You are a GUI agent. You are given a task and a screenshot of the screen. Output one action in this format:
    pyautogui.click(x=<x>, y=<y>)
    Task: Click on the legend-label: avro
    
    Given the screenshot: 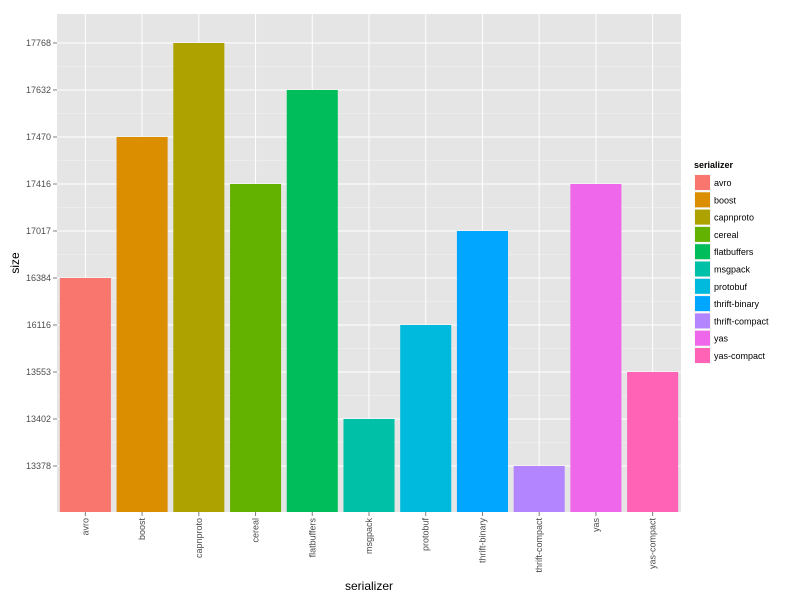 What is the action you would take?
    pyautogui.click(x=723, y=183)
    